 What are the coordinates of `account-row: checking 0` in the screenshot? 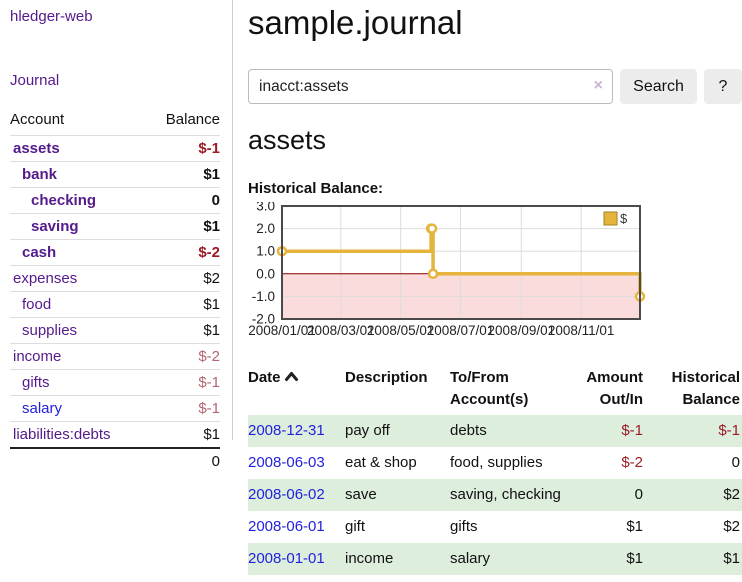 It's located at (115, 200).